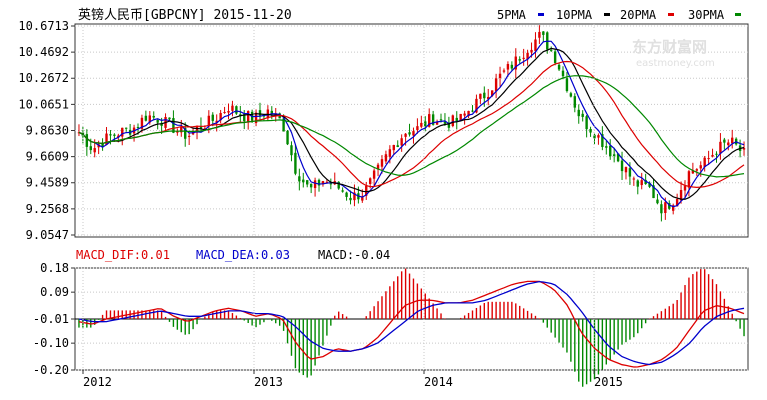  I want to click on chart-title: 英镑人民币[GBPCNY] 2015-11-20, so click(185, 15).